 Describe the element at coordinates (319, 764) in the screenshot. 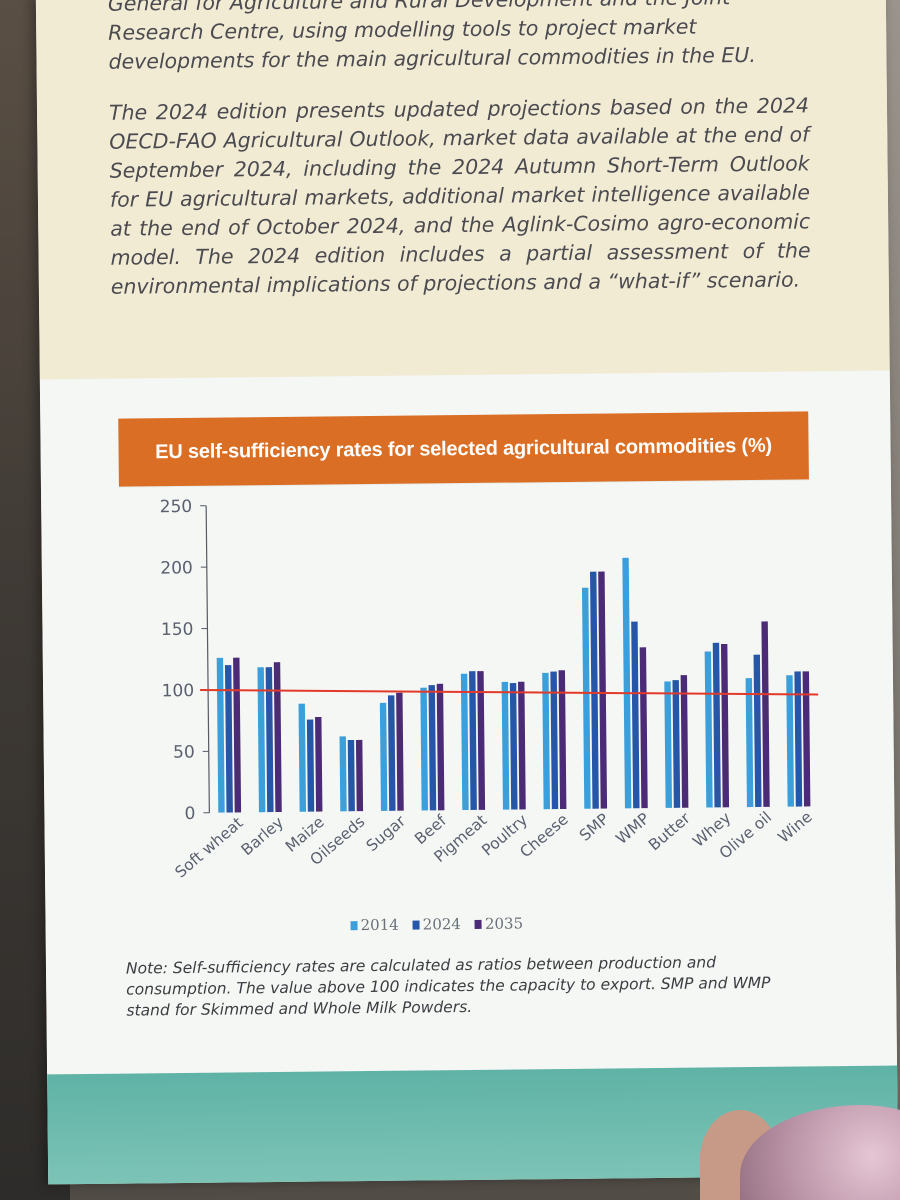

I see `bar-2035-maize` at that location.